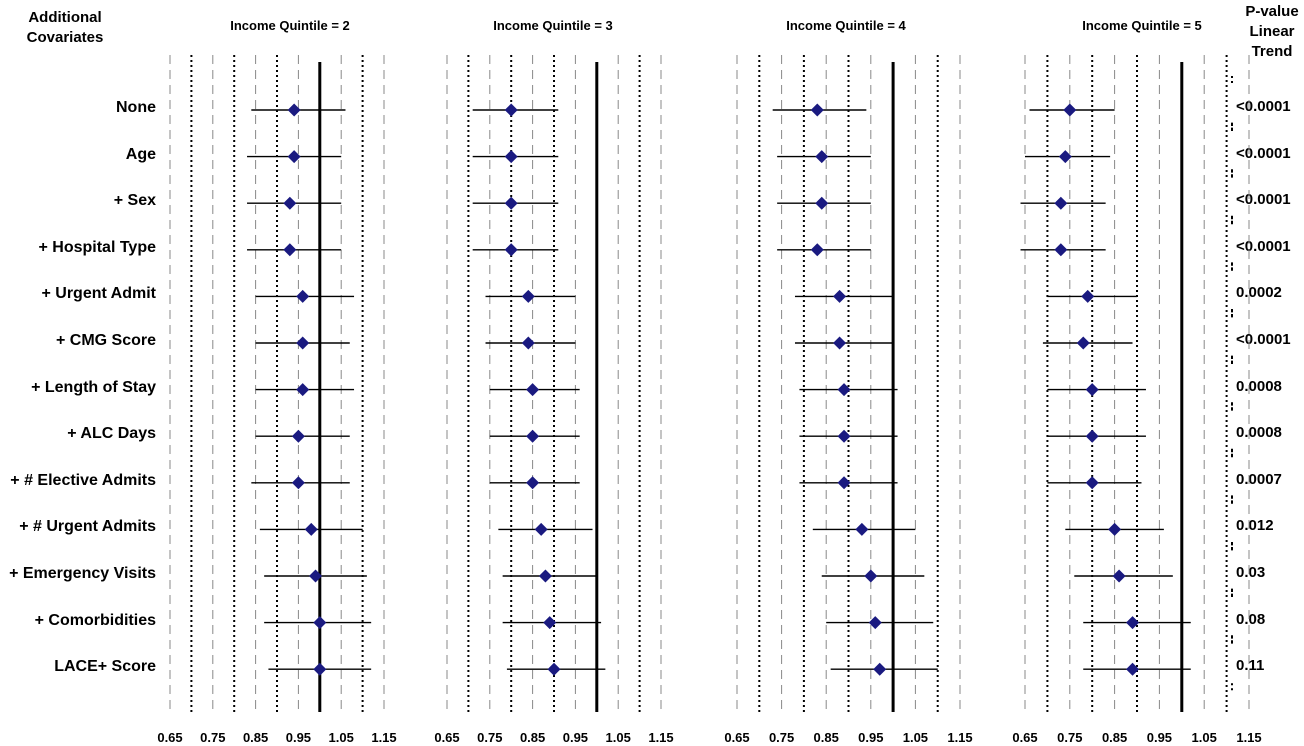 The image size is (1304, 746). Describe the element at coordinates (111, 434) in the screenshot. I see `row-label: + ALC Days` at that location.